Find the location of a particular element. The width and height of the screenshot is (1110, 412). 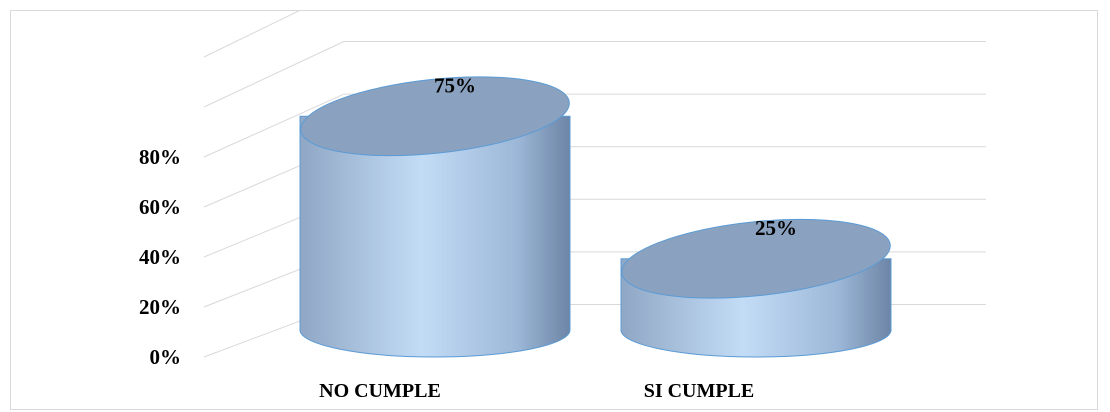

bar-cylinder is located at coordinates (756, 288).